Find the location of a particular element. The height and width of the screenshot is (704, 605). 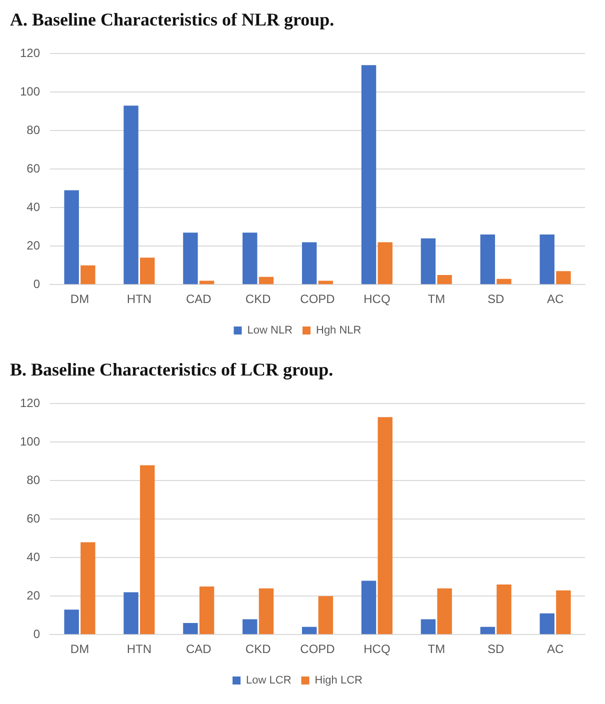

legend-label: Low NLR is located at coordinates (270, 330).